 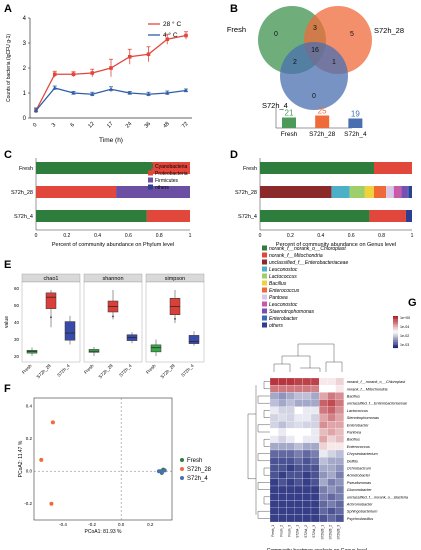 What do you see at coordinates (278, 284) in the screenshot?
I see `legend-label: Bacillus` at bounding box center [278, 284].